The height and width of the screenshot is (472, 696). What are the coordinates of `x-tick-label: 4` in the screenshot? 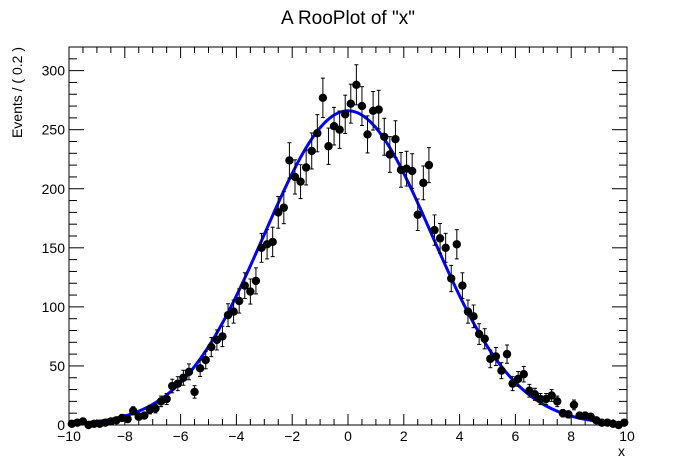 It's located at (460, 436).